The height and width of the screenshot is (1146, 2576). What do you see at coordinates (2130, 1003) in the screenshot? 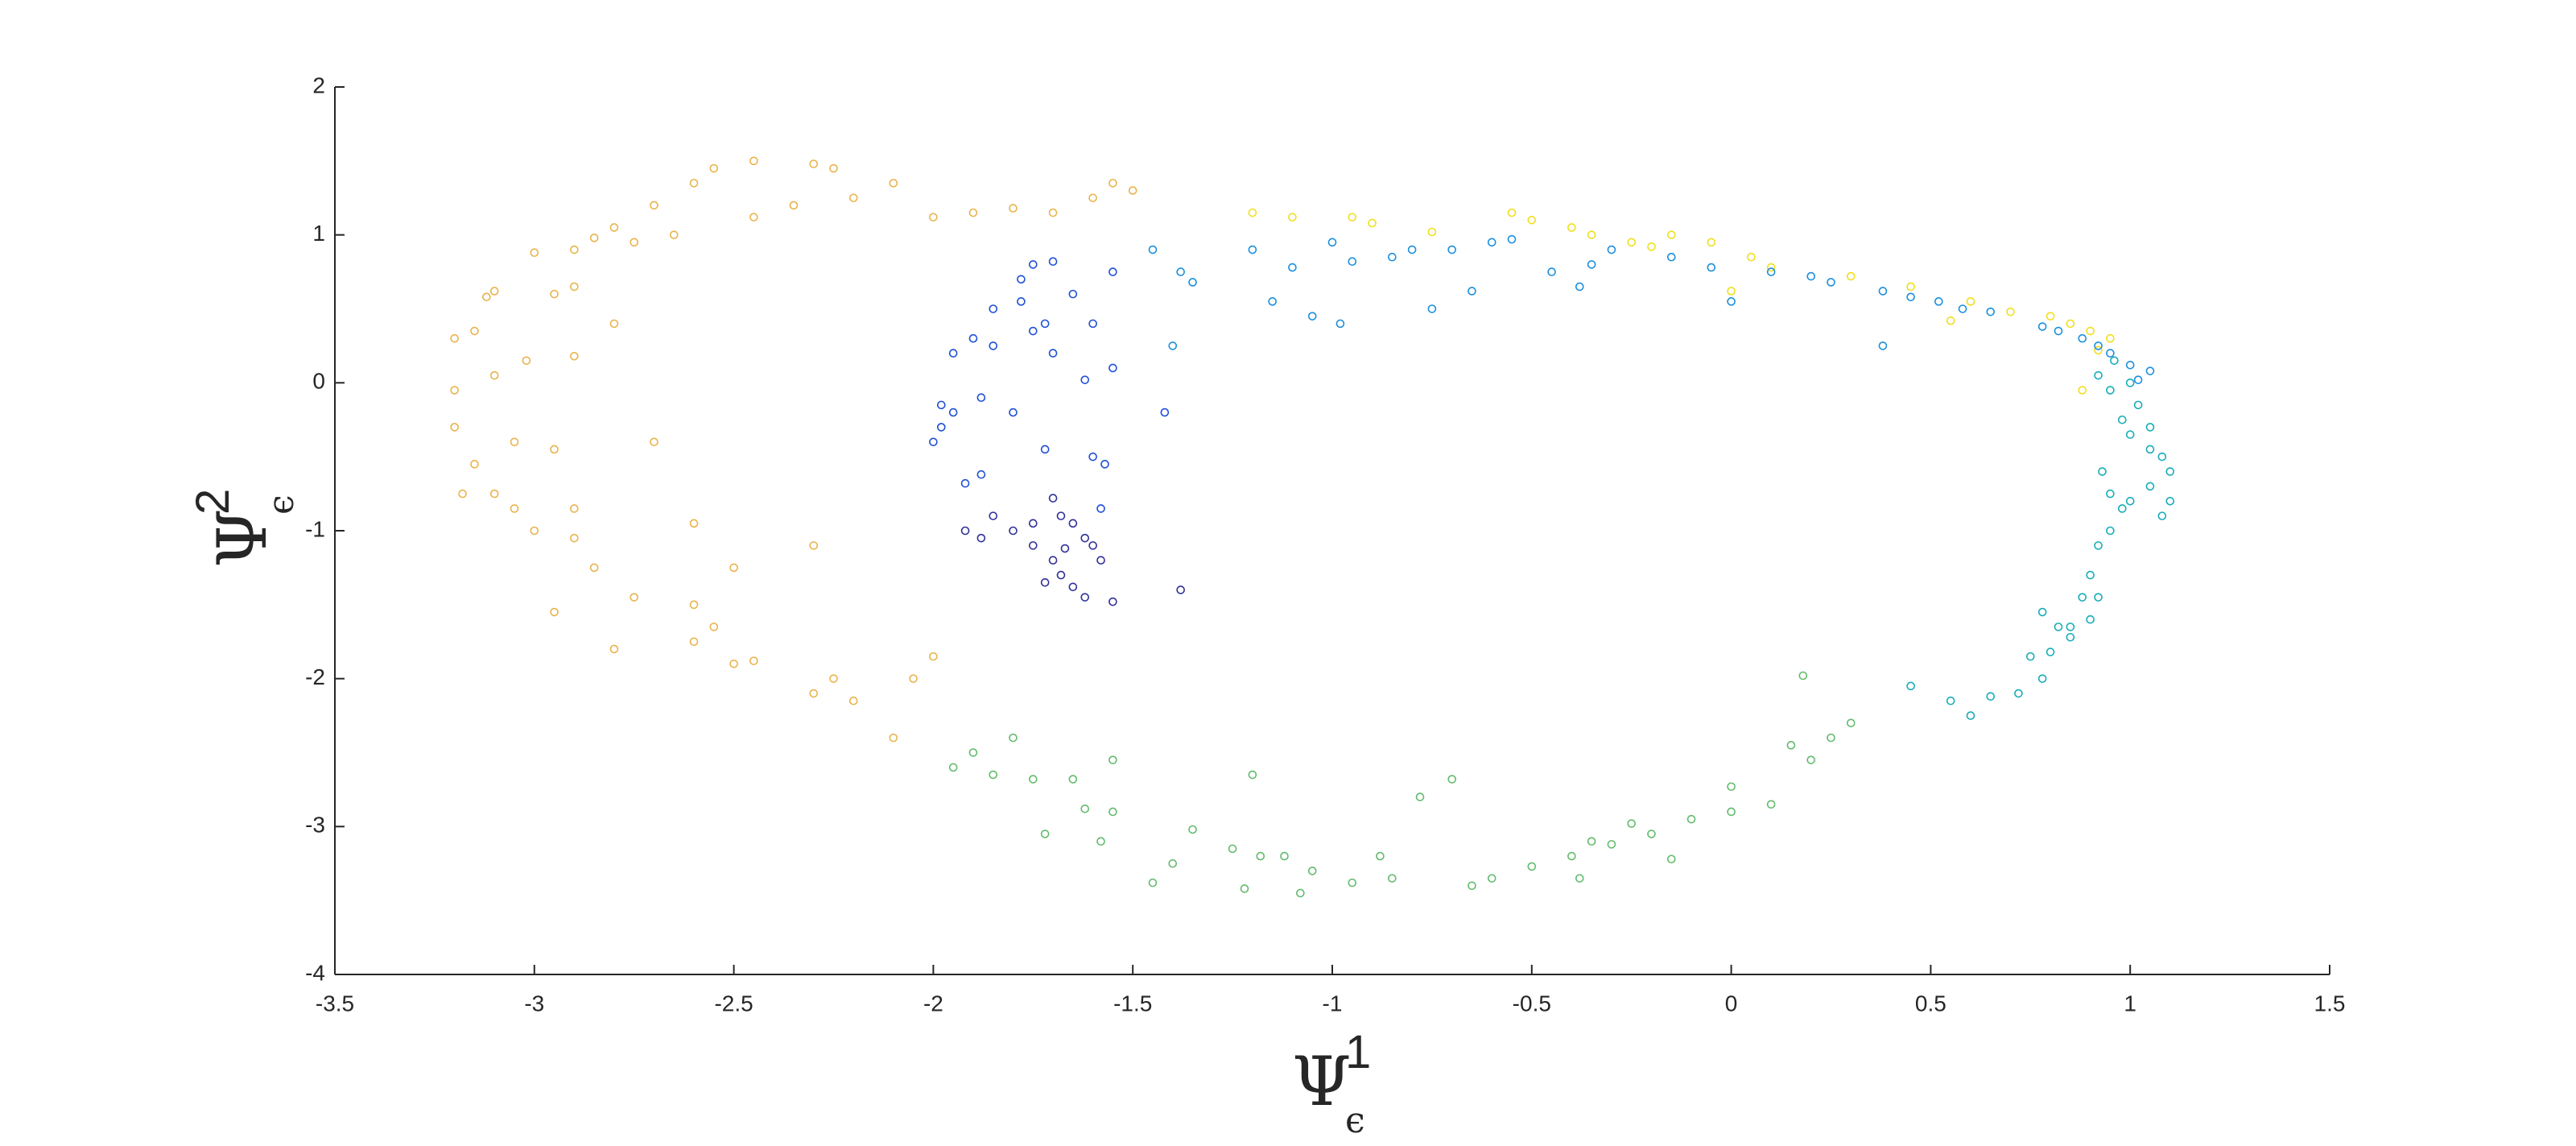
I see `x-tick-label: 1` at bounding box center [2130, 1003].